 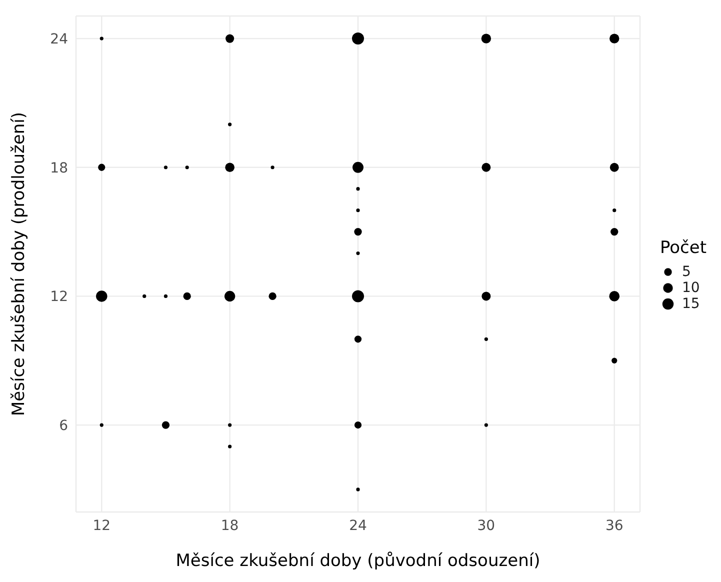 I want to click on legend-label: 15, so click(x=691, y=304).